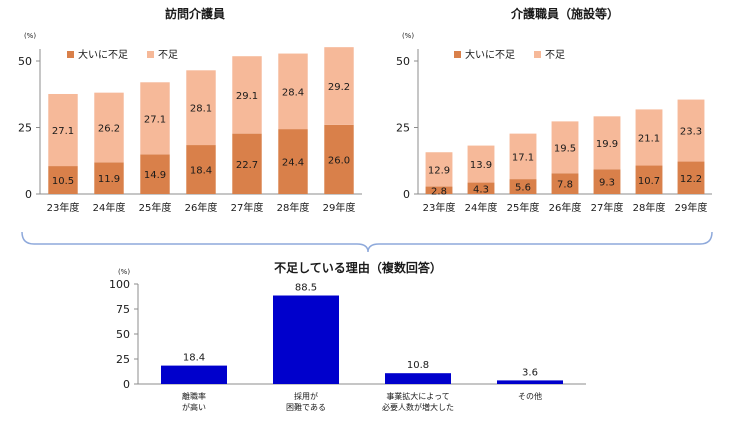  I want to click on x-tick-label: が高い, so click(194, 407).